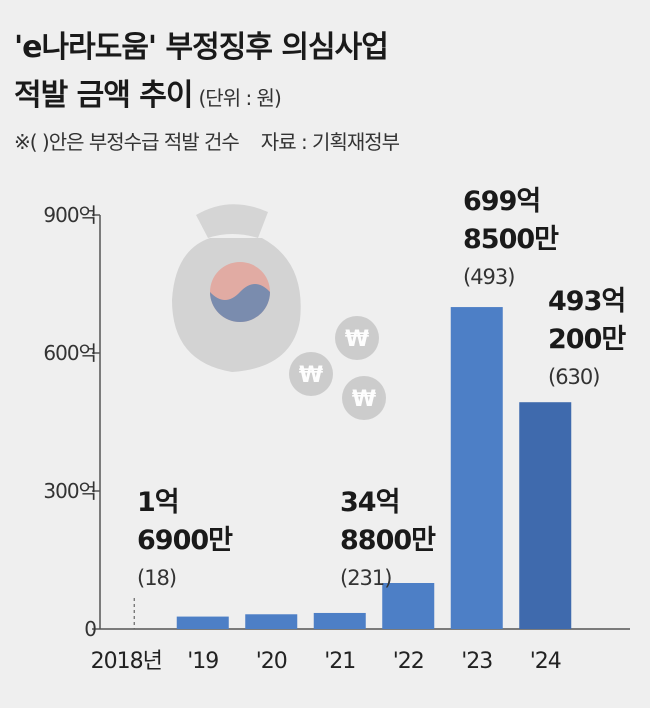  Describe the element at coordinates (502, 201) in the screenshot. I see `data-label-amount-line1: 699억` at that location.